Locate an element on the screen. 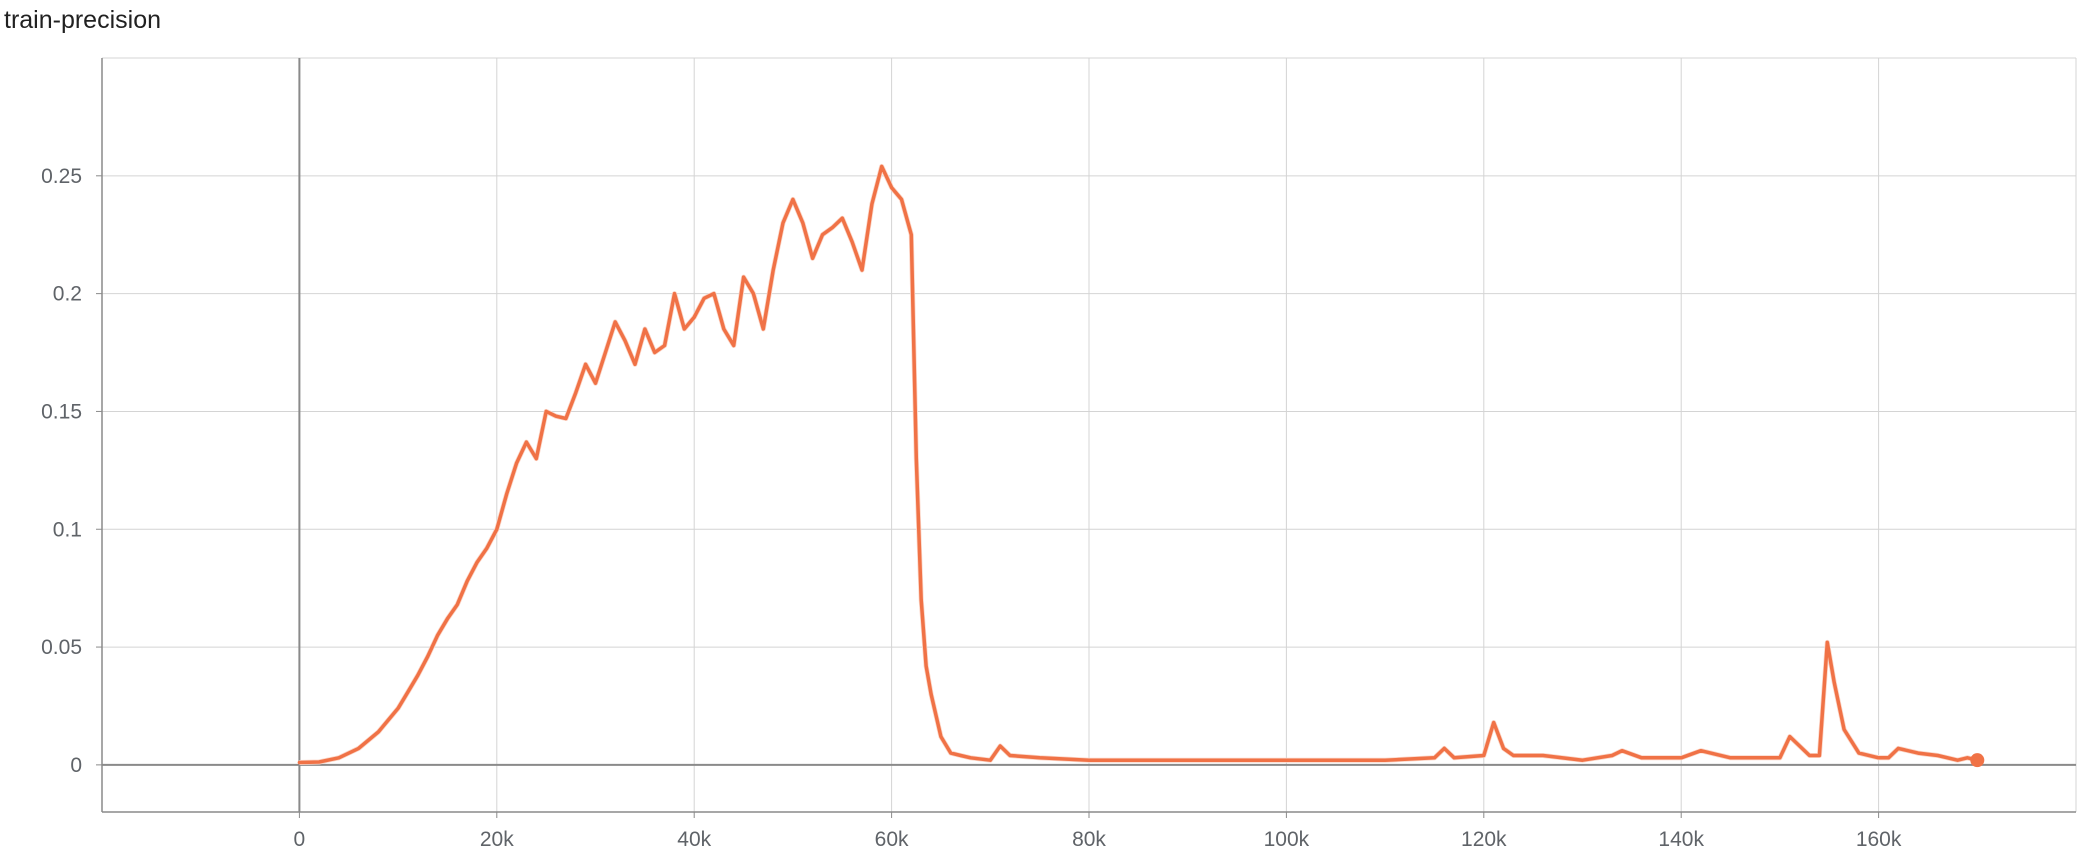 This screenshot has height=857, width=2086. x-tick-label: 100k is located at coordinates (1287, 839).